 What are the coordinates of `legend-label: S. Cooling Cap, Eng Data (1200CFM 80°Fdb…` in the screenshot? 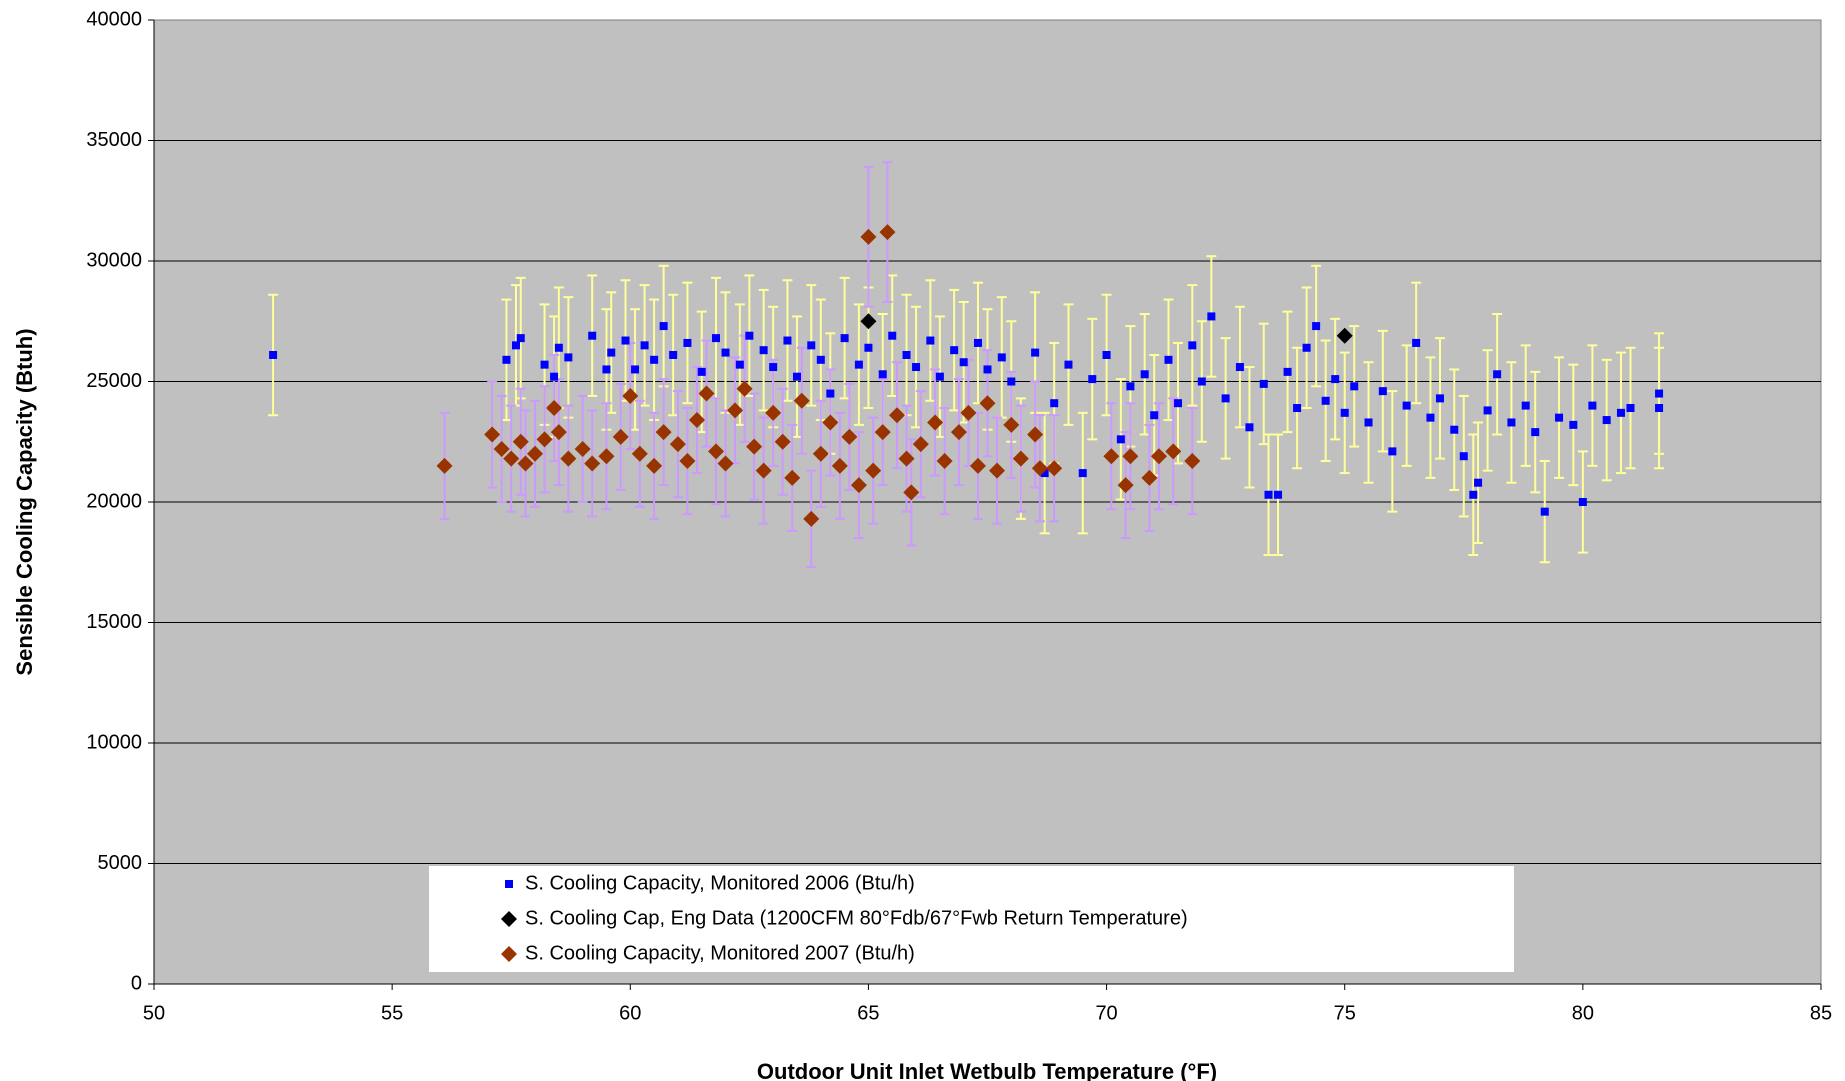 It's located at (856, 918).